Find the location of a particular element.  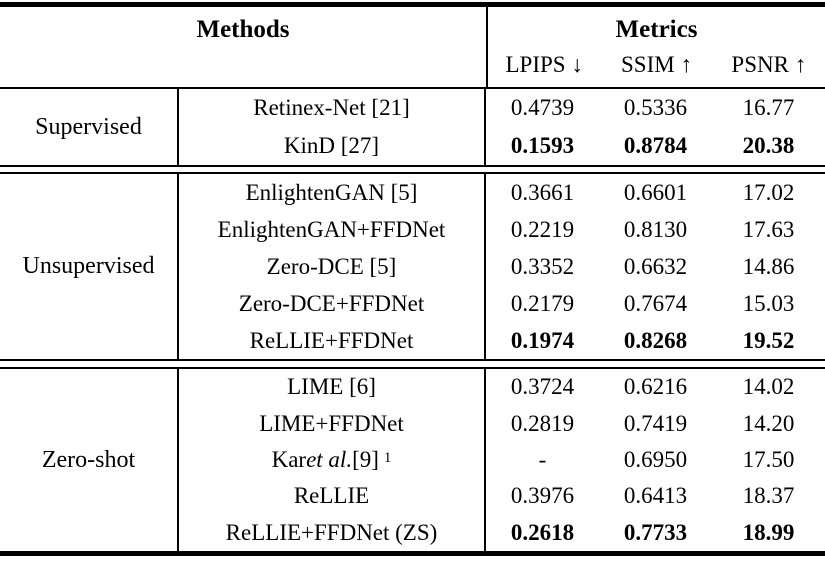

psnr-value: 15.03 is located at coordinates (768, 303).